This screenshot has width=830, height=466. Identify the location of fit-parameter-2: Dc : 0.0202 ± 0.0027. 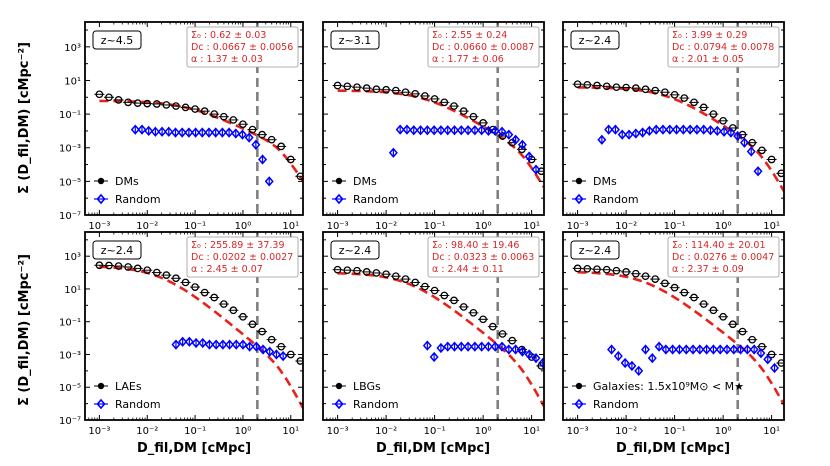
(242, 257).